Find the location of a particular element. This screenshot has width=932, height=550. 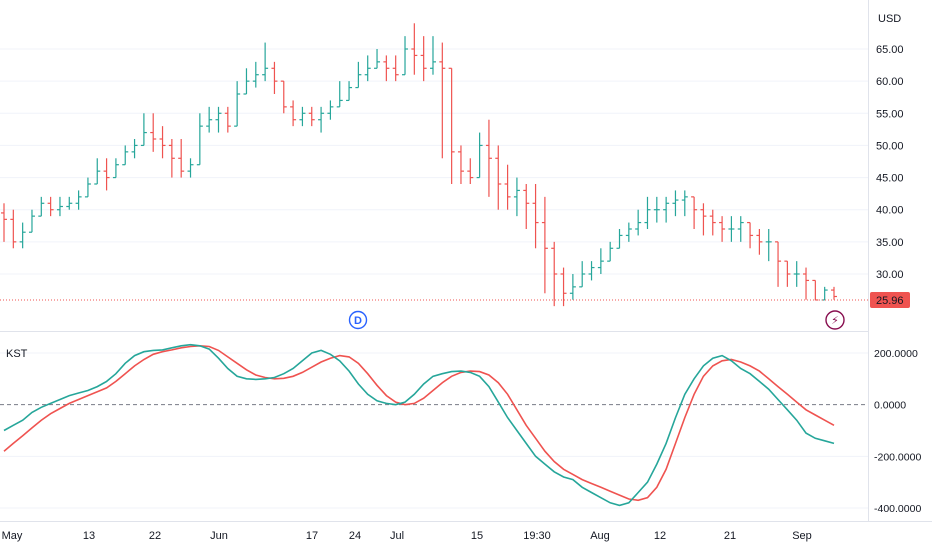

earnings-marker: ⚡ is located at coordinates (835, 320).